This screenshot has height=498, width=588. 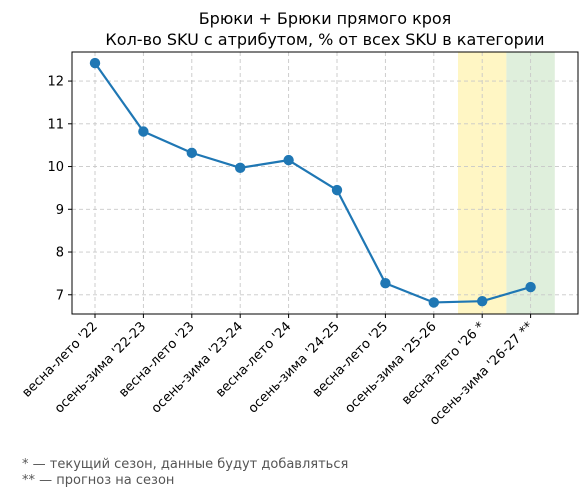 I want to click on y-tick-label: 9, so click(x=60, y=210).